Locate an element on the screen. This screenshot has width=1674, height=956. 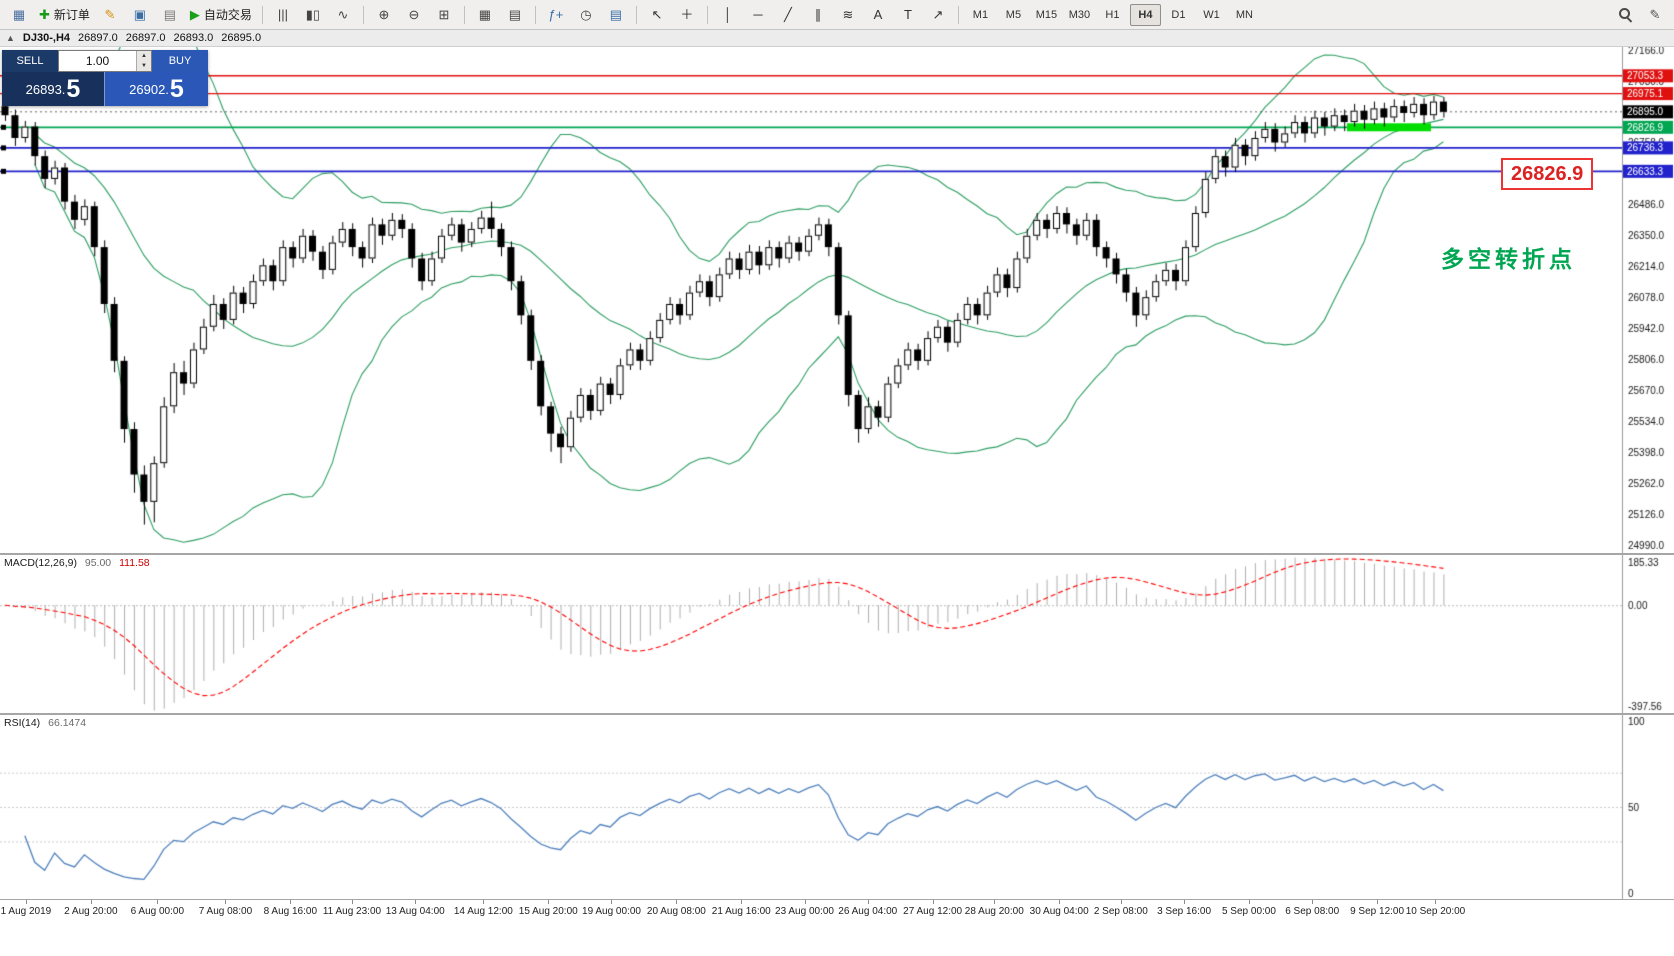
templates-icon: ▤ is located at coordinates (616, 15).